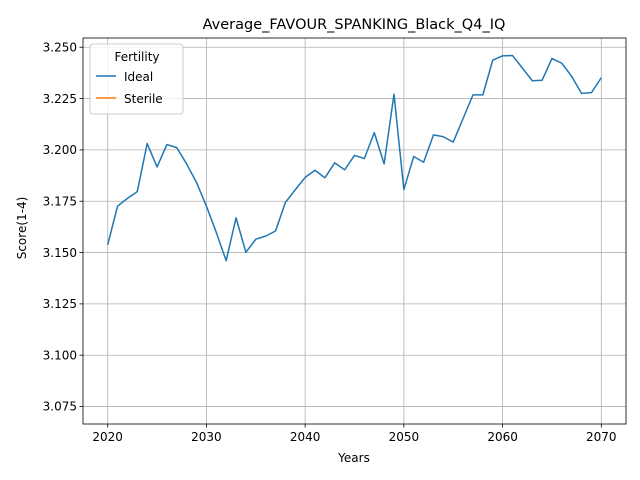 This screenshot has width=640, height=480. Describe the element at coordinates (60, 253) in the screenshot. I see `y-tick-label: 3.150` at that location.